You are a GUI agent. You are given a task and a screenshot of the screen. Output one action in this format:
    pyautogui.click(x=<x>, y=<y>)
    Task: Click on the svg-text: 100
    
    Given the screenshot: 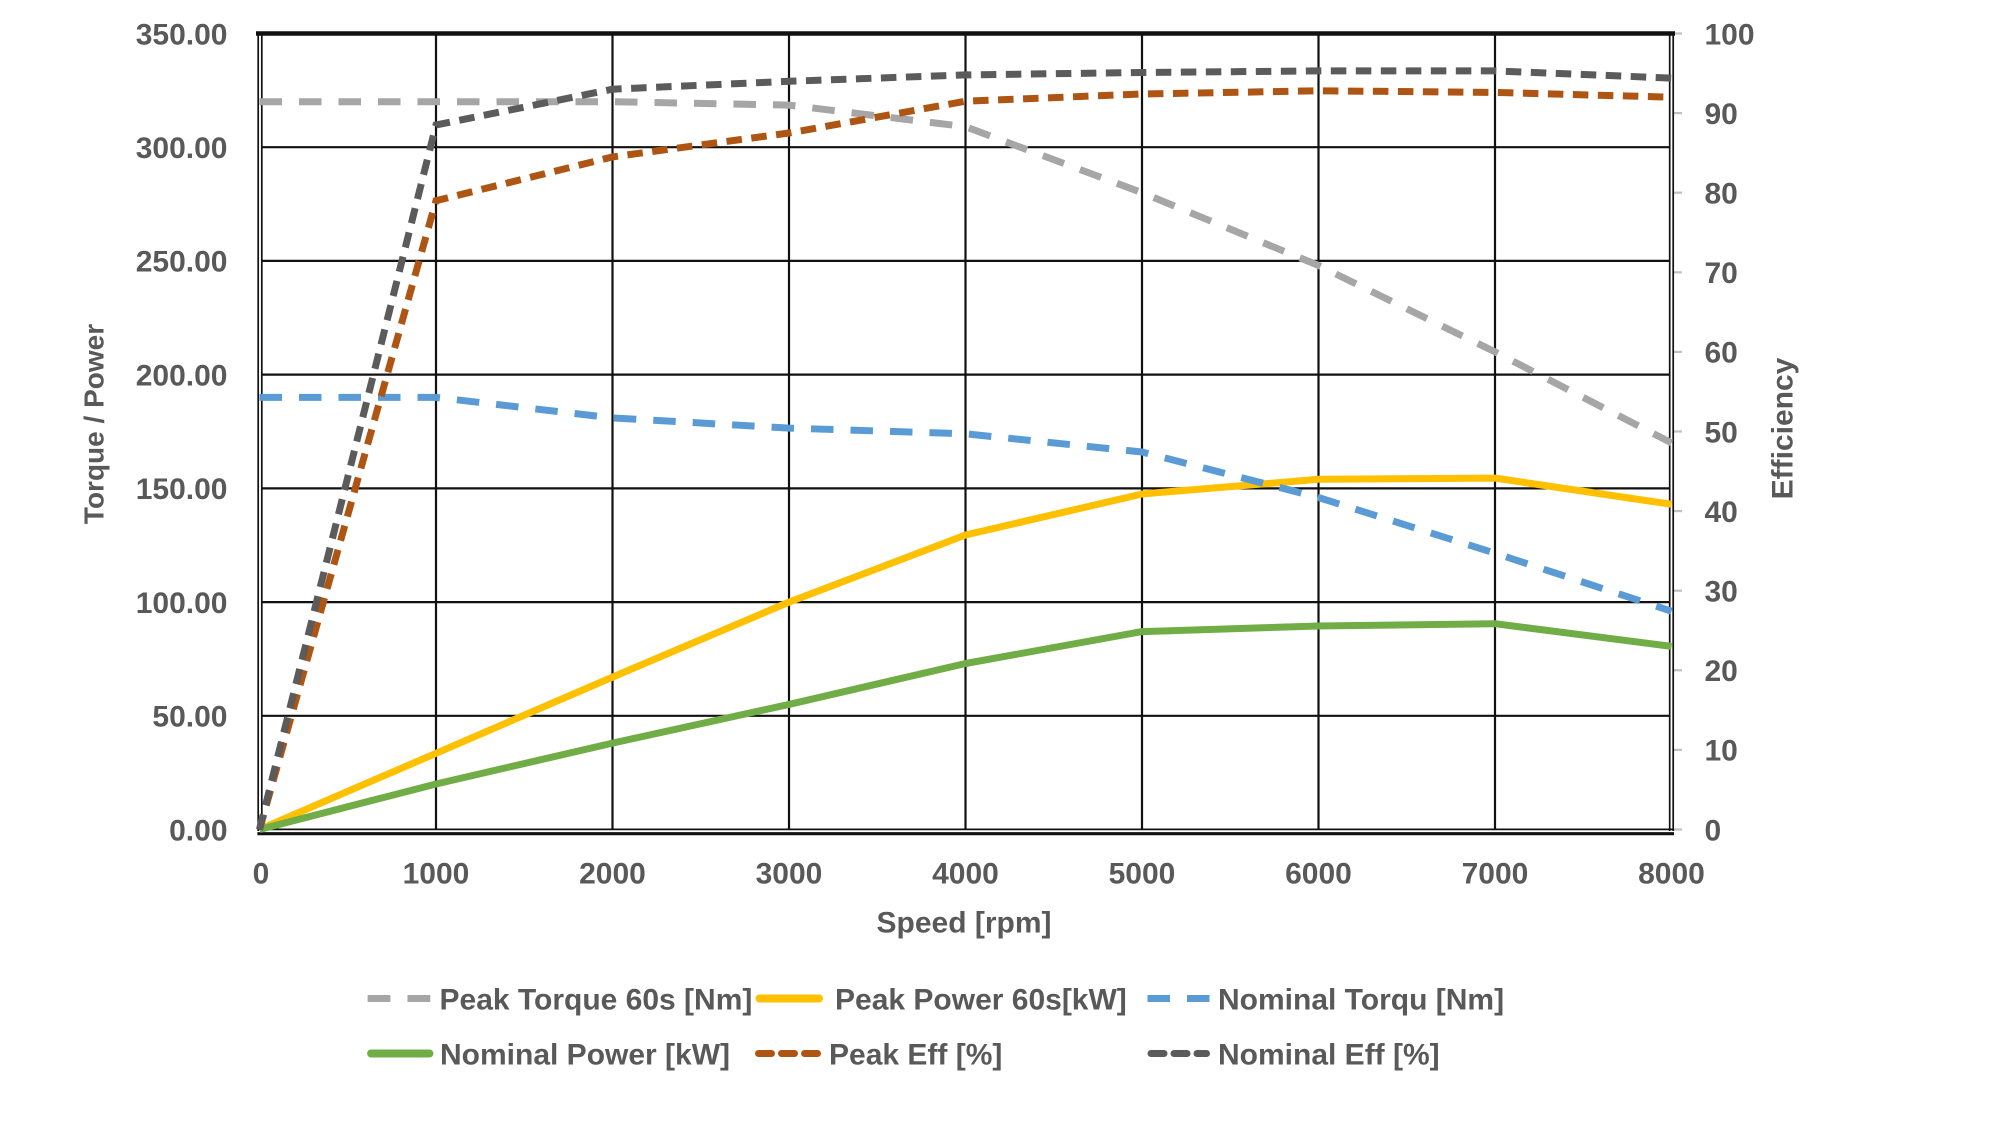 What is the action you would take?
    pyautogui.click(x=1730, y=34)
    